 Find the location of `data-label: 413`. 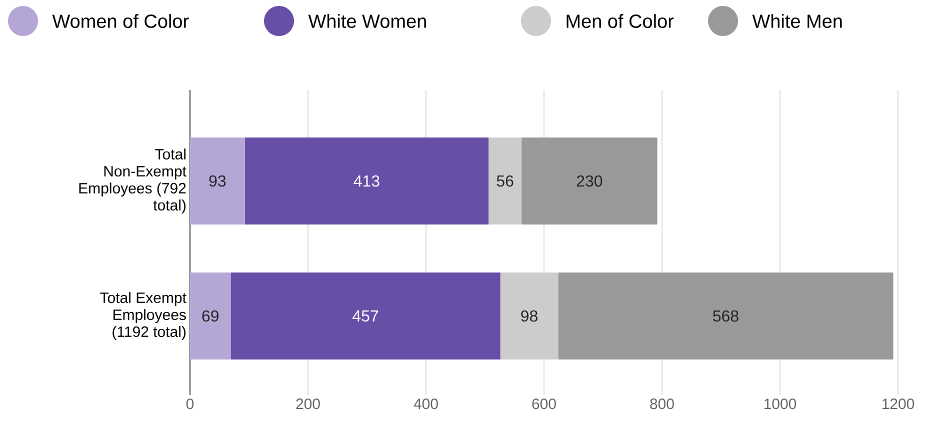

data-label: 413 is located at coordinates (367, 181).